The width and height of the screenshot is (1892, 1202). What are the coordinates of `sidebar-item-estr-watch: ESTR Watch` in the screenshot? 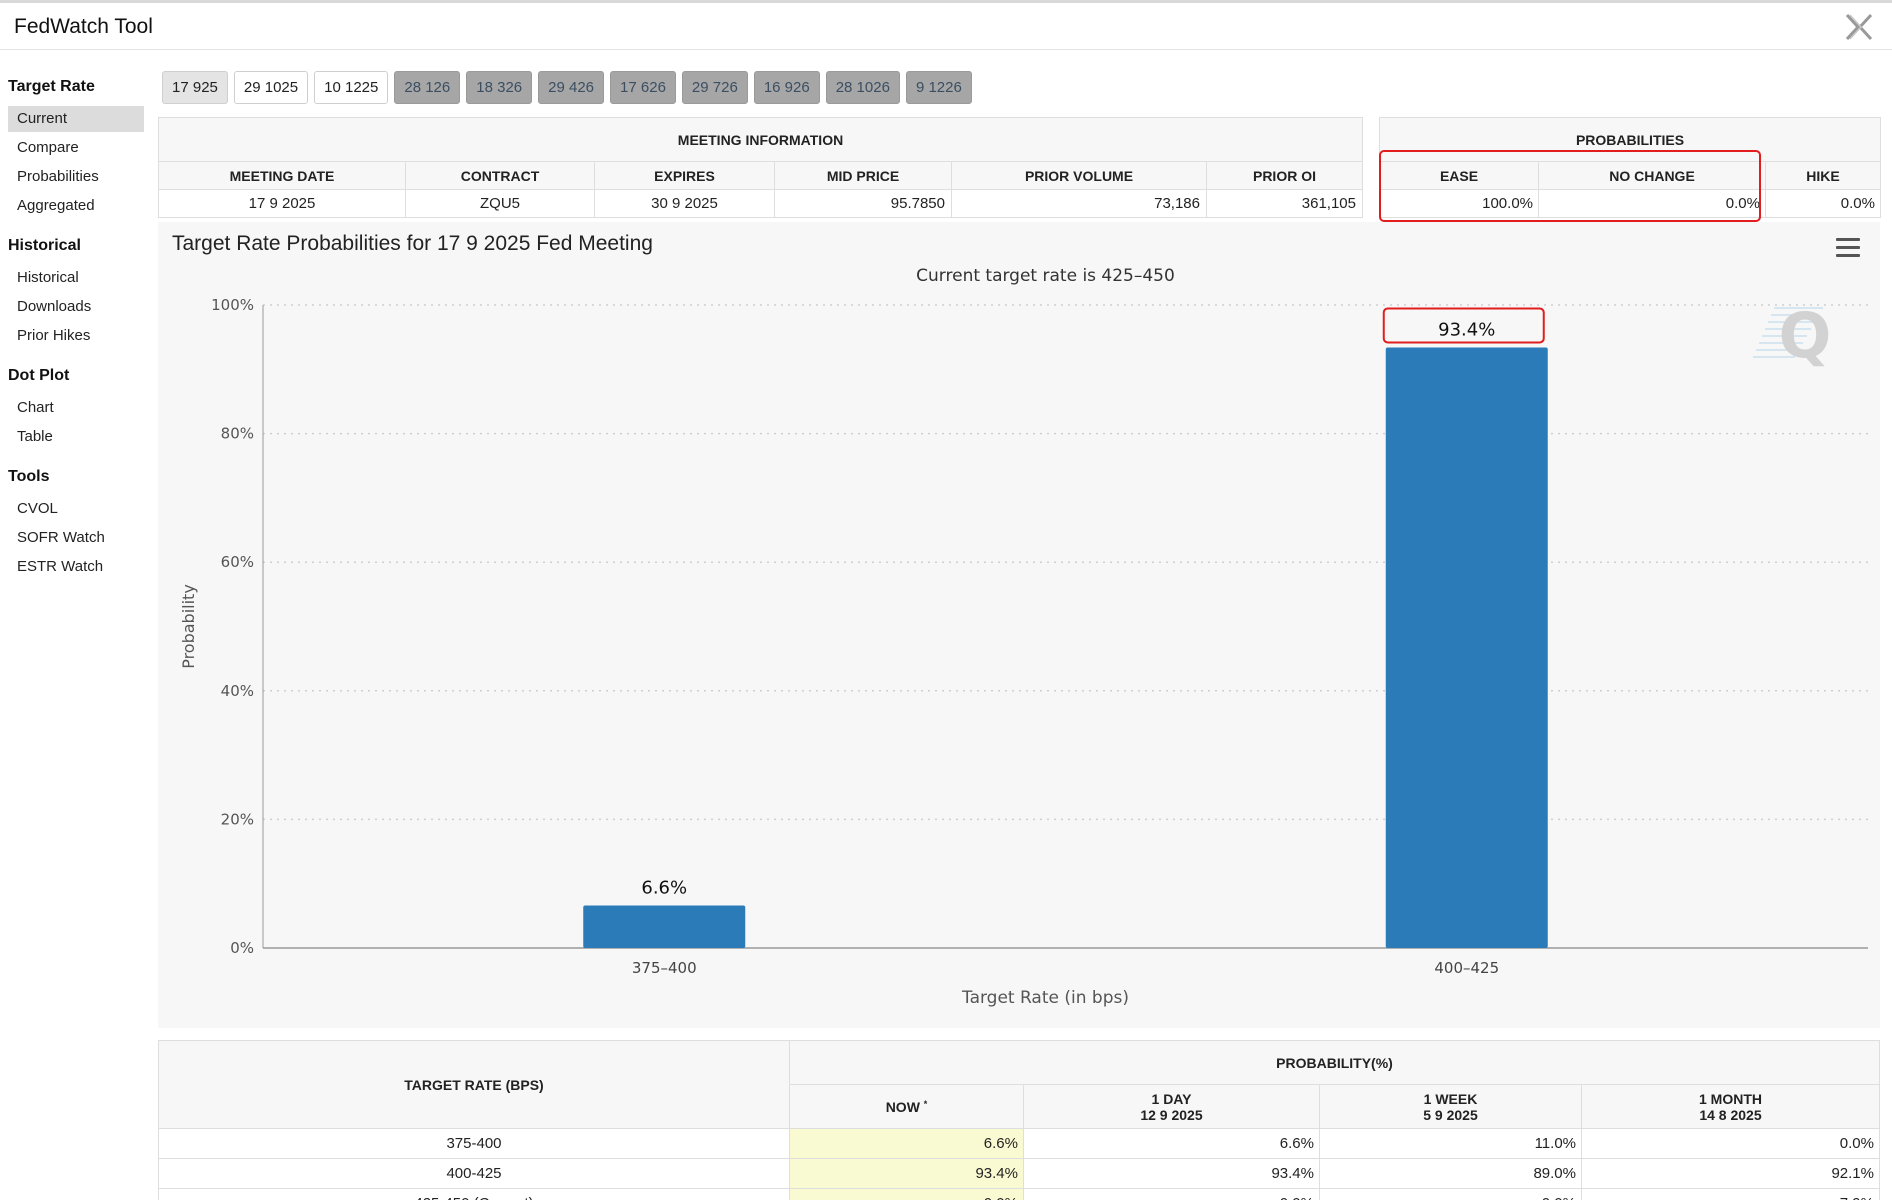 It's located at (60, 566).